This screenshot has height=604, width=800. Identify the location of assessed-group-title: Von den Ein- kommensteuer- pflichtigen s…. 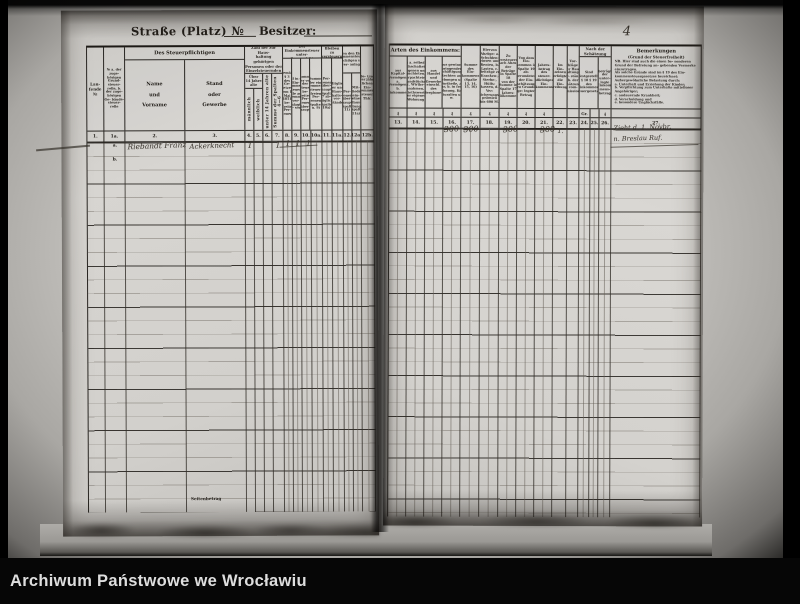
(352, 60).